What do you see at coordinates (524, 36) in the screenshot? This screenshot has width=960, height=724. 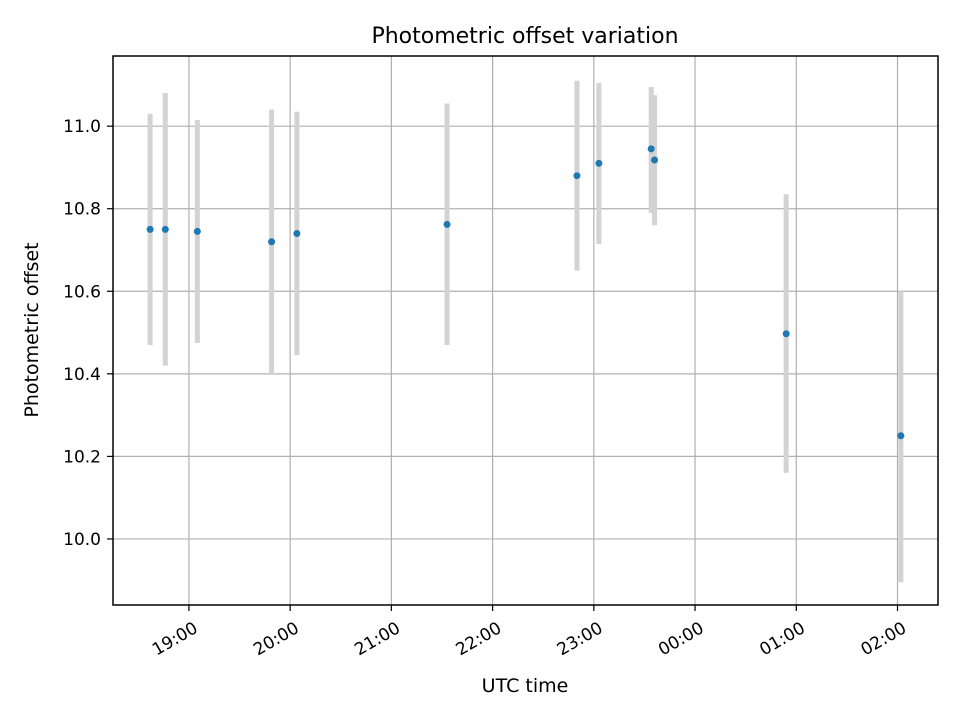 I see `chart-title: Photometric offset variation` at bounding box center [524, 36].